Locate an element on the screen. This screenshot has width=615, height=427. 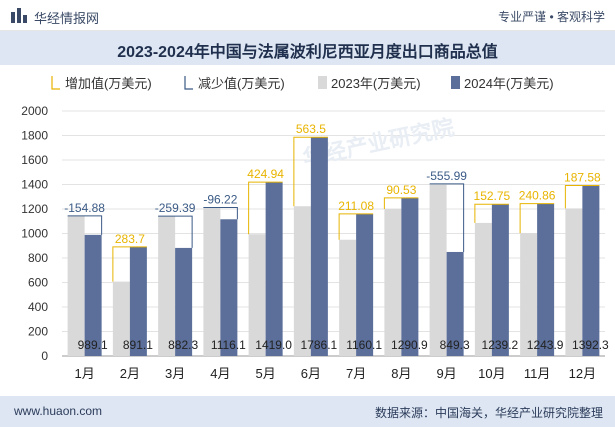
change-label: -96.22 is located at coordinates (220, 199).